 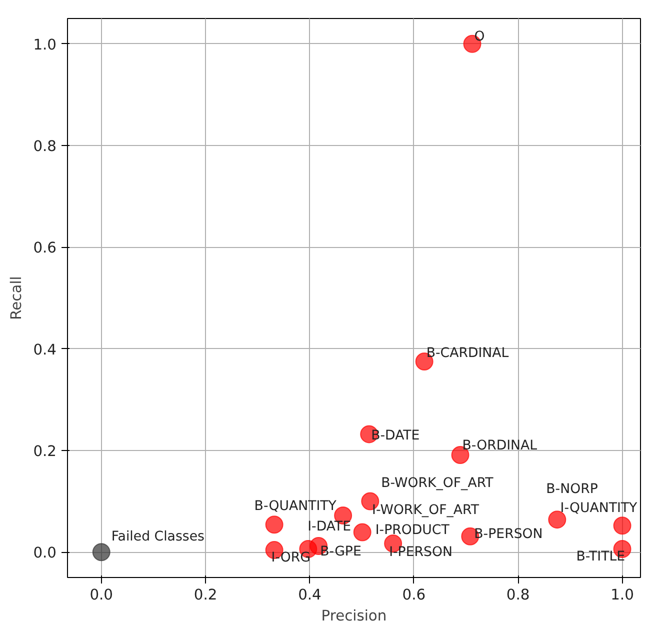 What do you see at coordinates (572, 490) in the screenshot?
I see `annotation: B-NORP` at bounding box center [572, 490].